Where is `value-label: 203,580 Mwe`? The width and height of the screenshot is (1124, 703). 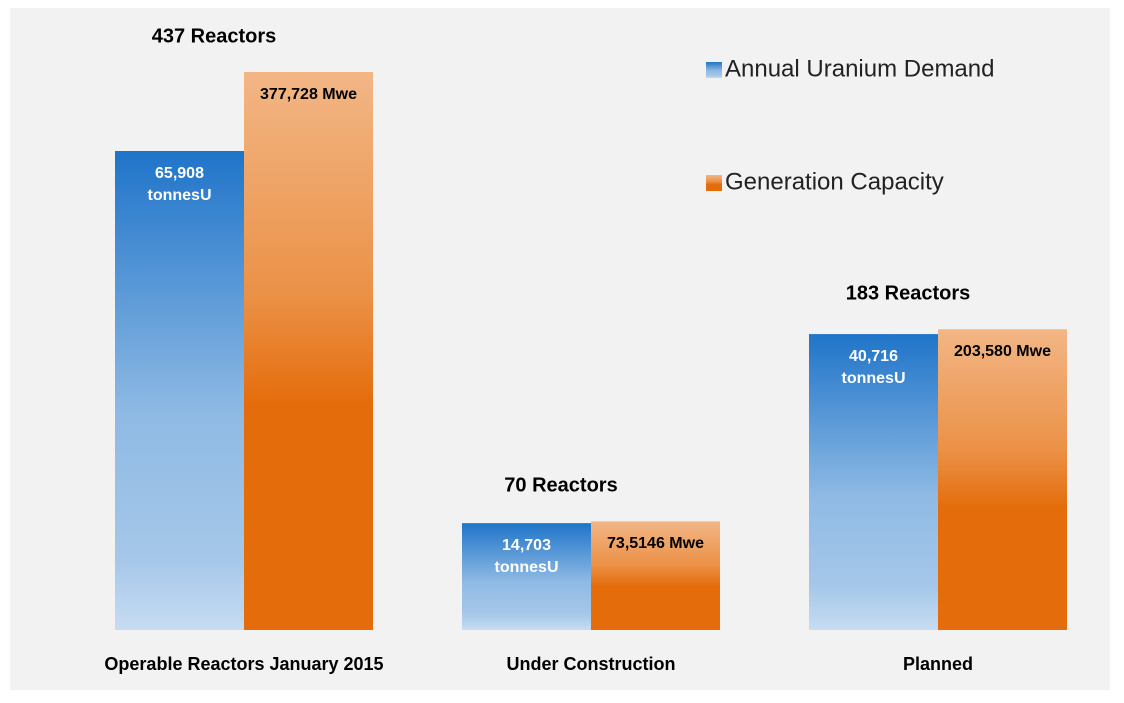 value-label: 203,580 Mwe is located at coordinates (1002, 352).